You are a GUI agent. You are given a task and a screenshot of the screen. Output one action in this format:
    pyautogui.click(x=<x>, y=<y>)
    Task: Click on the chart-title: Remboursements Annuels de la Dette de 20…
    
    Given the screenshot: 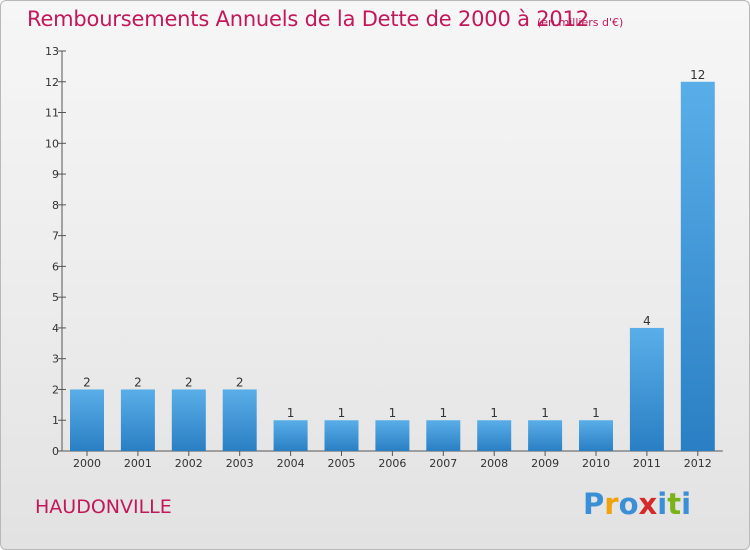 What is the action you would take?
    pyautogui.click(x=308, y=19)
    